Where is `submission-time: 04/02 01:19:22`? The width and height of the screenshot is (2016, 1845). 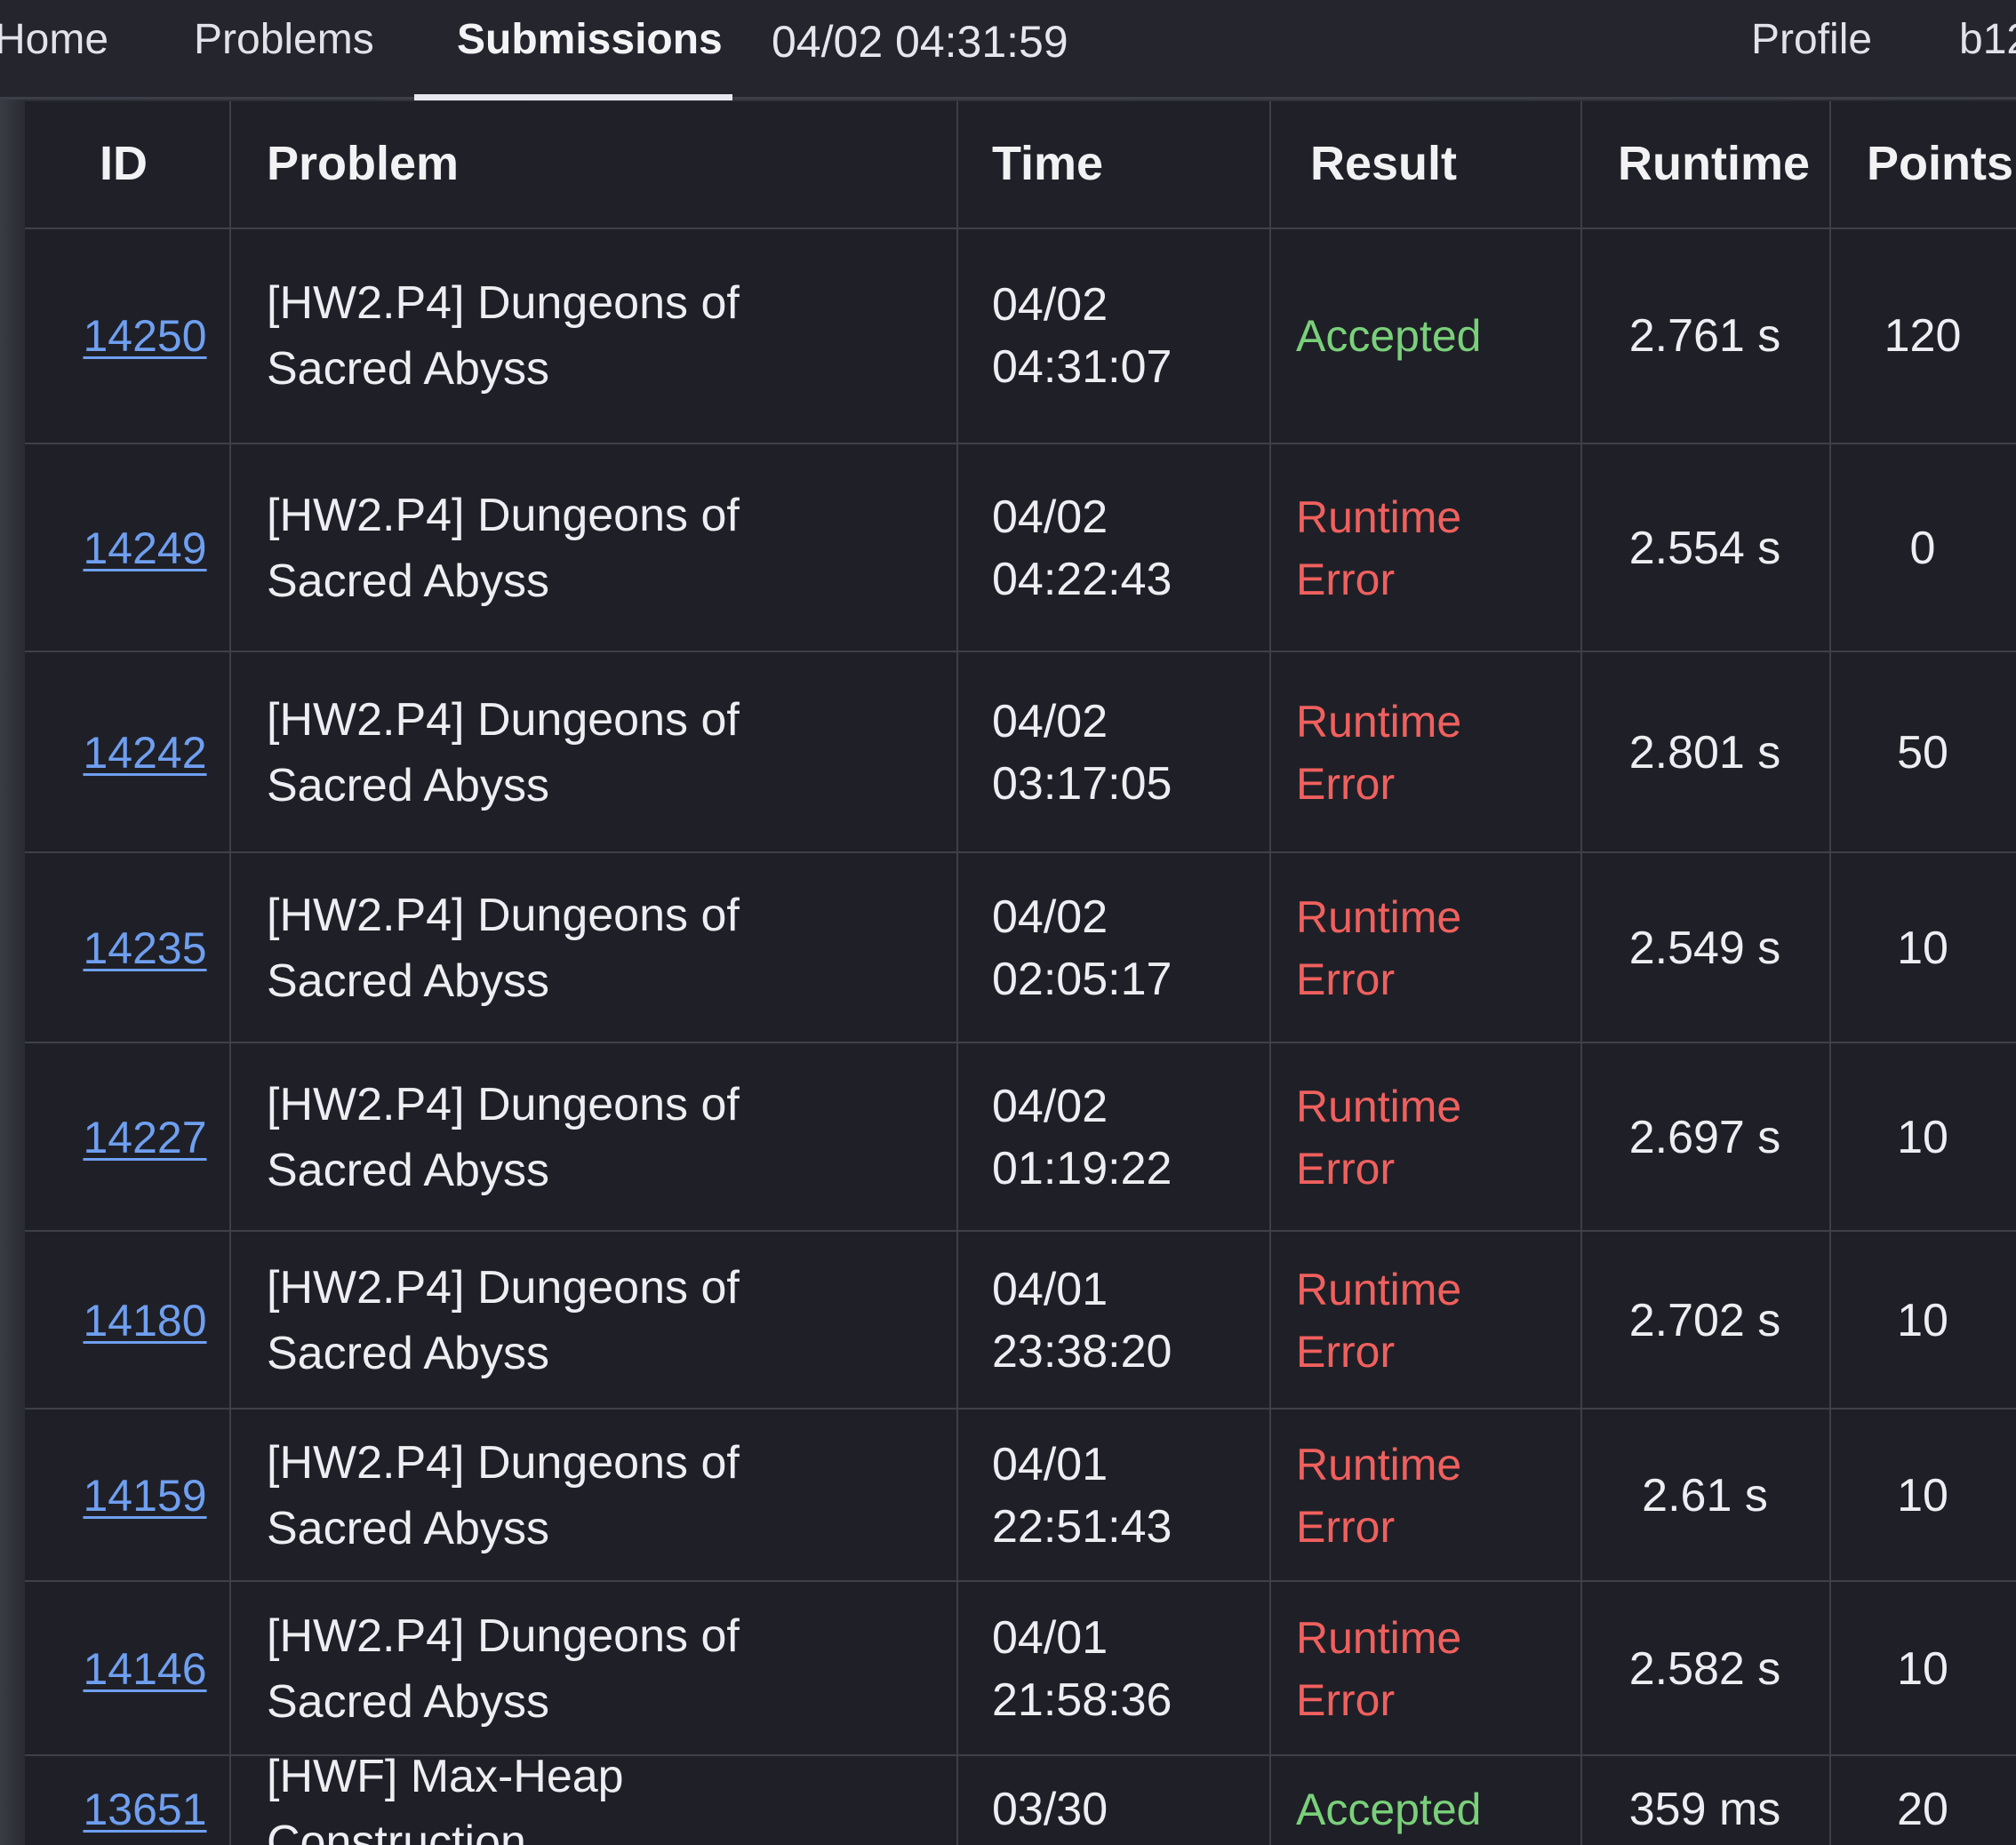 submission-time: 04/02 01:19:22 is located at coordinates (1094, 1138).